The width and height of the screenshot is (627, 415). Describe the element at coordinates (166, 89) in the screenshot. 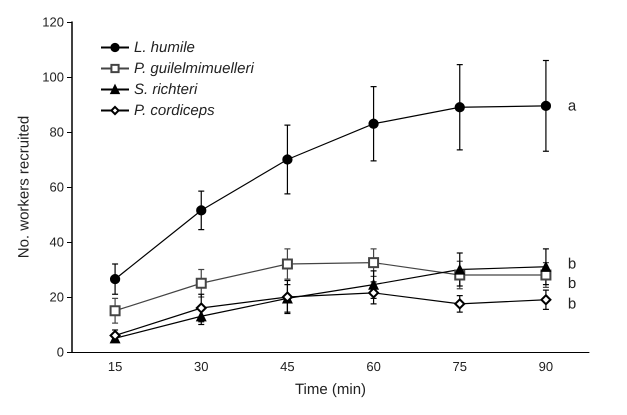

I see `legend-label: S. richteri` at that location.